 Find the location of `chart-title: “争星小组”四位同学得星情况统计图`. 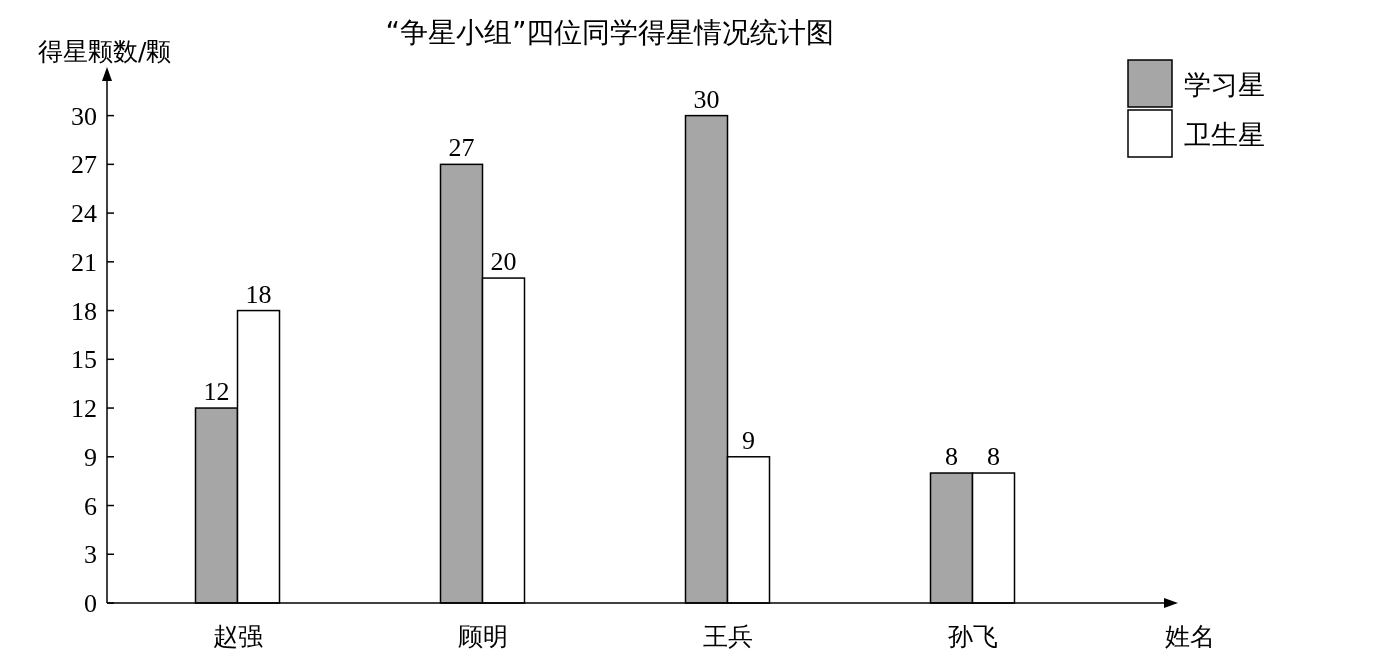

chart-title: “争星小组”四位同学得星情况统计图 is located at coordinates (610, 32).